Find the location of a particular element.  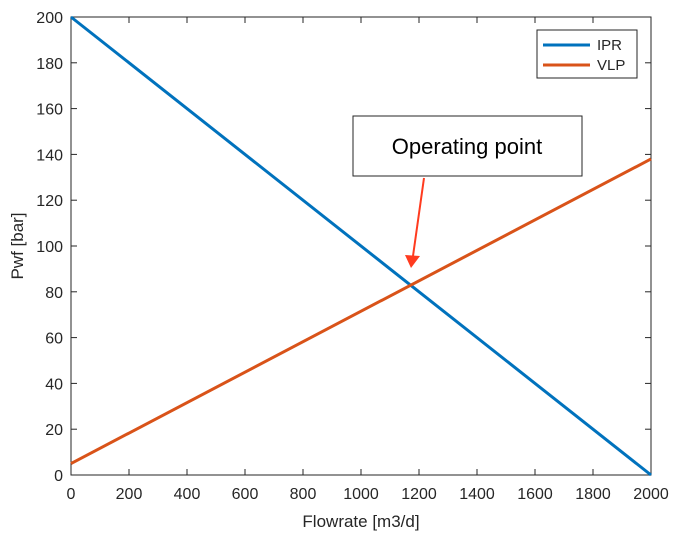

x-tick-label: 1800 is located at coordinates (593, 494).